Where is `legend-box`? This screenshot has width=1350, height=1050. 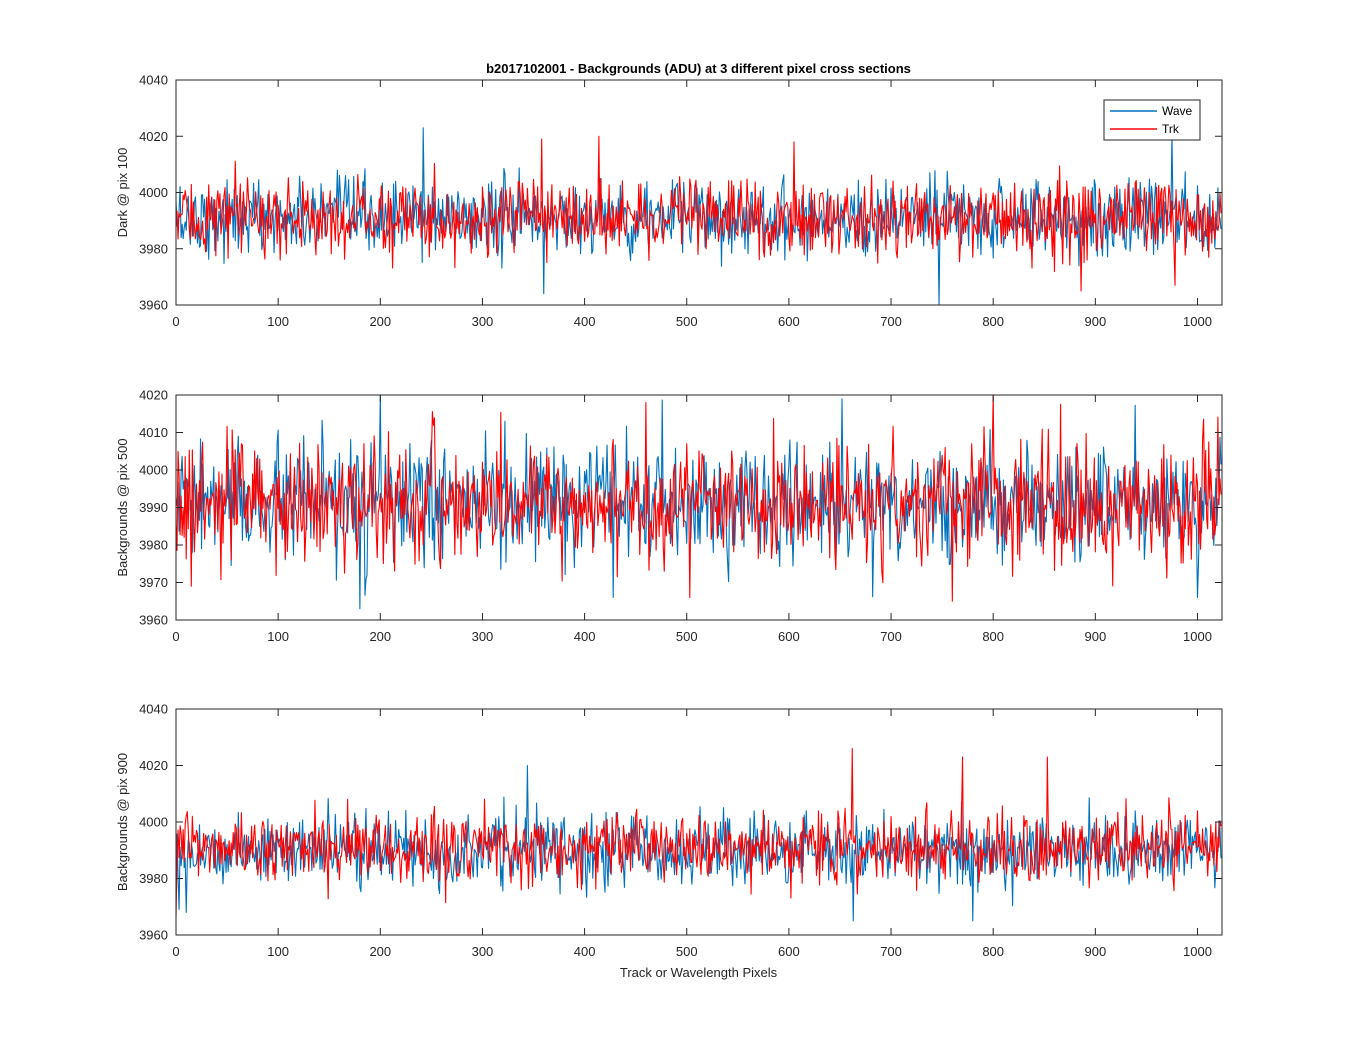 legend-box is located at coordinates (1152, 120).